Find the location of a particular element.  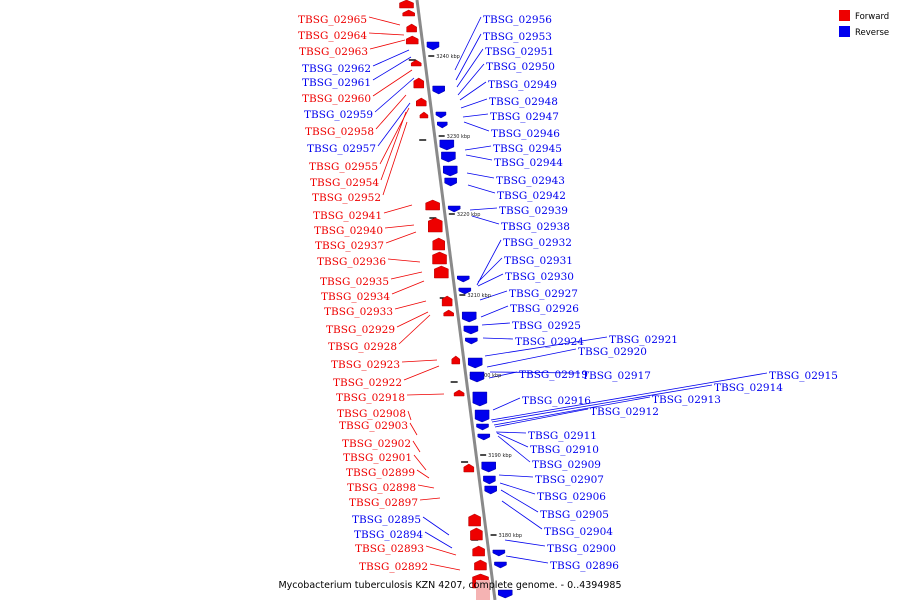

gene-label: TBSG_02953 is located at coordinates (517, 37).